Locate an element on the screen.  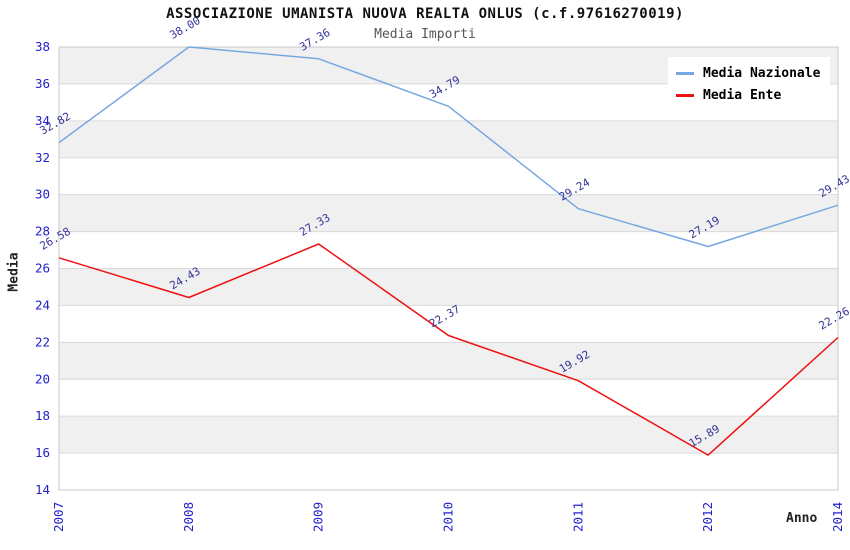
y-tick-label: 20 is located at coordinates (42, 378).